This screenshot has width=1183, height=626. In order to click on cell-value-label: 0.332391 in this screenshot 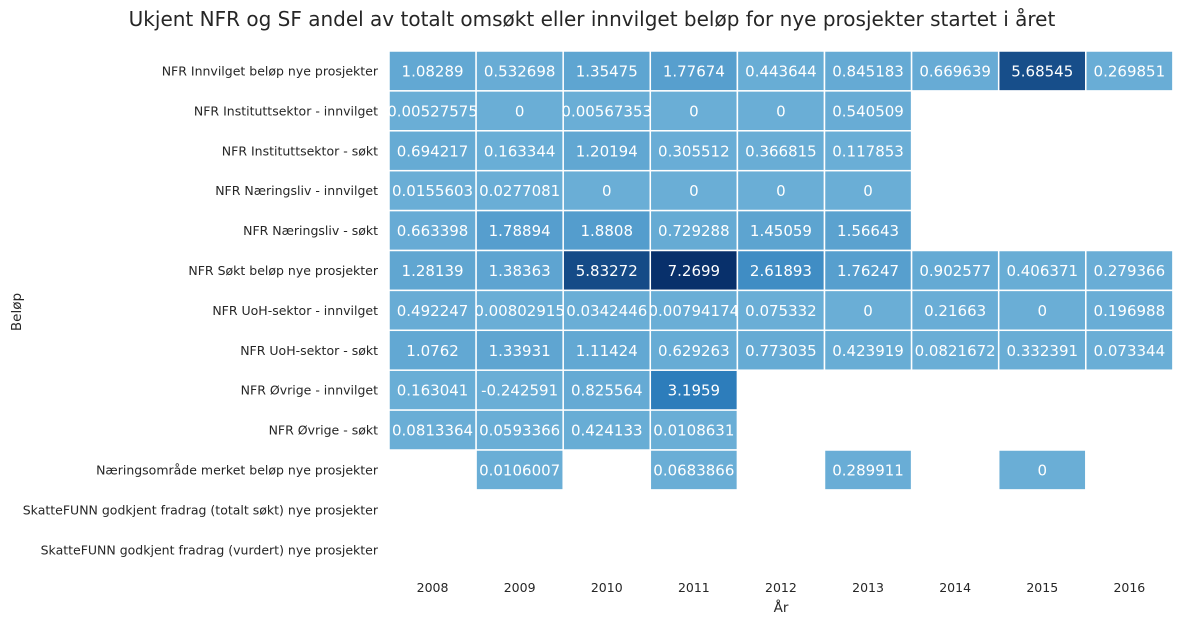, I will do `click(1042, 351)`.